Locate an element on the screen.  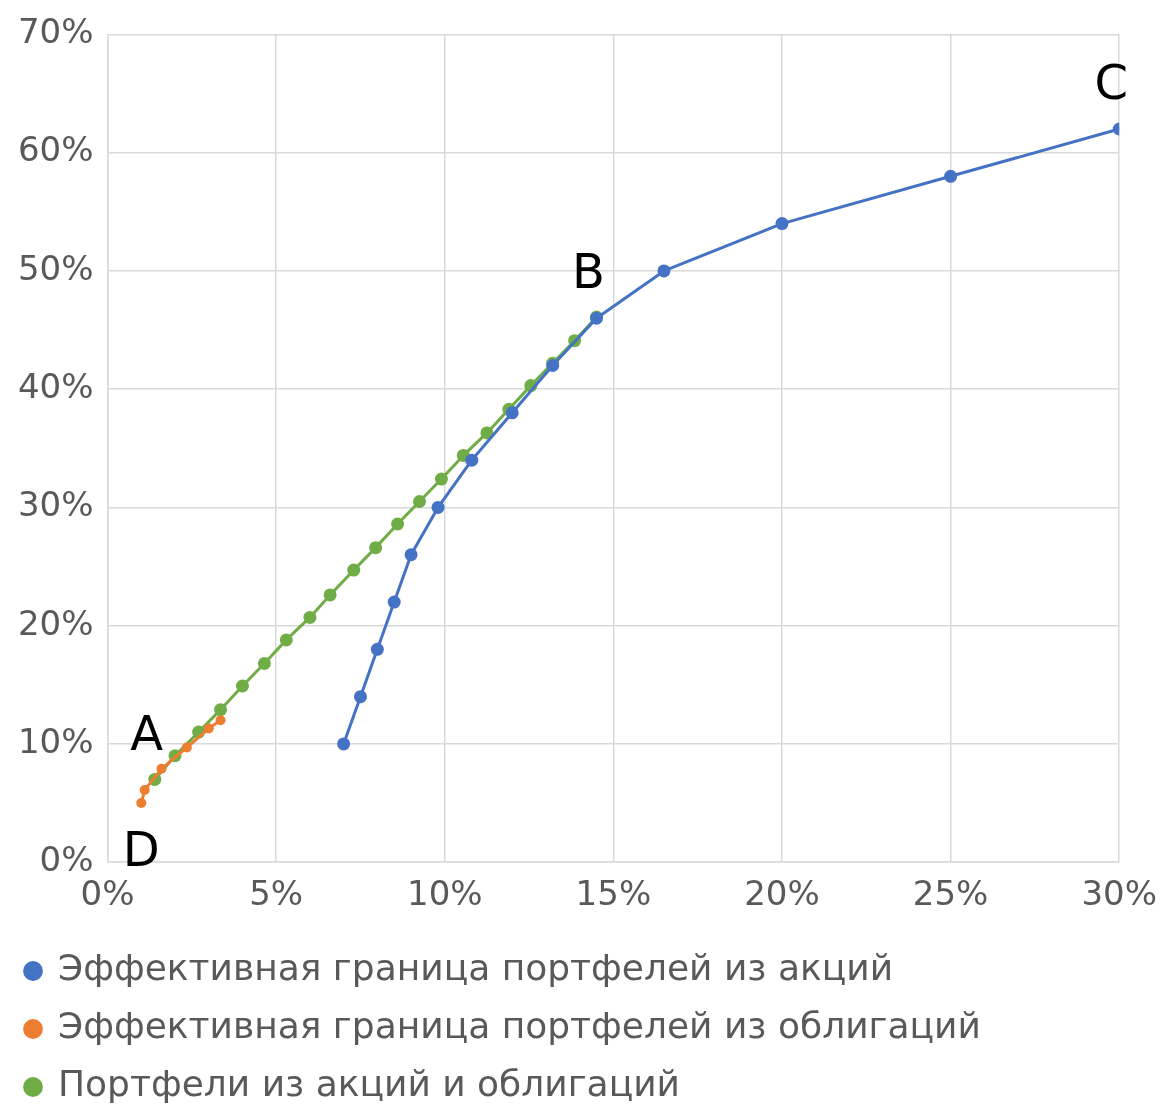
y-tick-label: 70% is located at coordinates (55, 31).